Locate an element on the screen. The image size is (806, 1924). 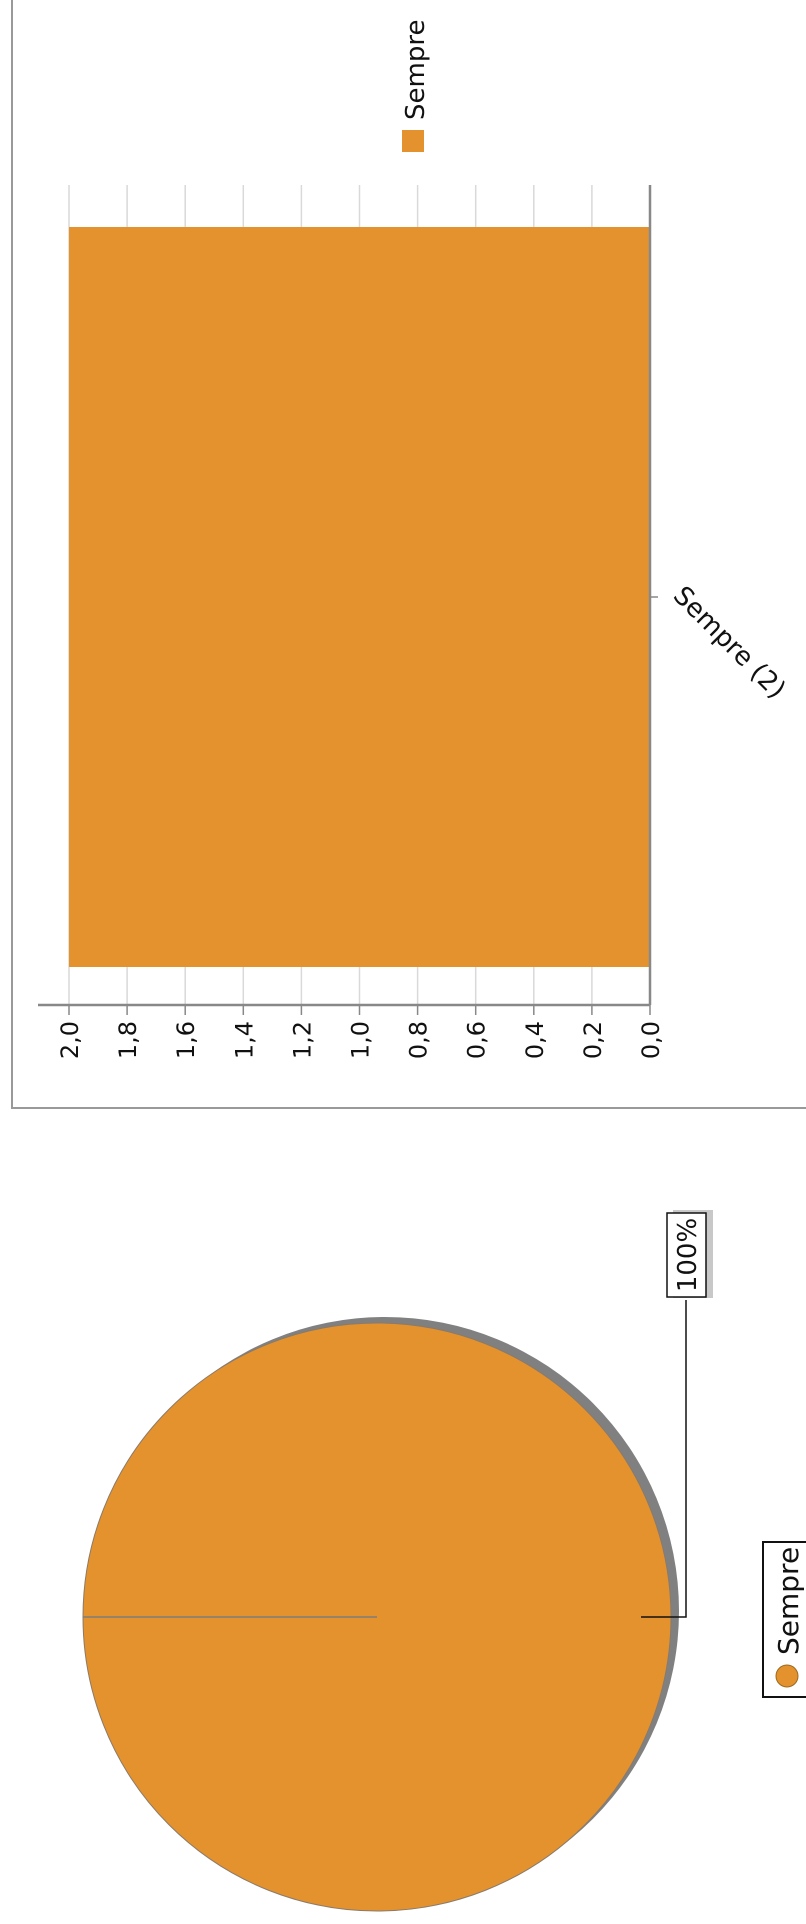
pie-data-label: 100% is located at coordinates (688, 1255).